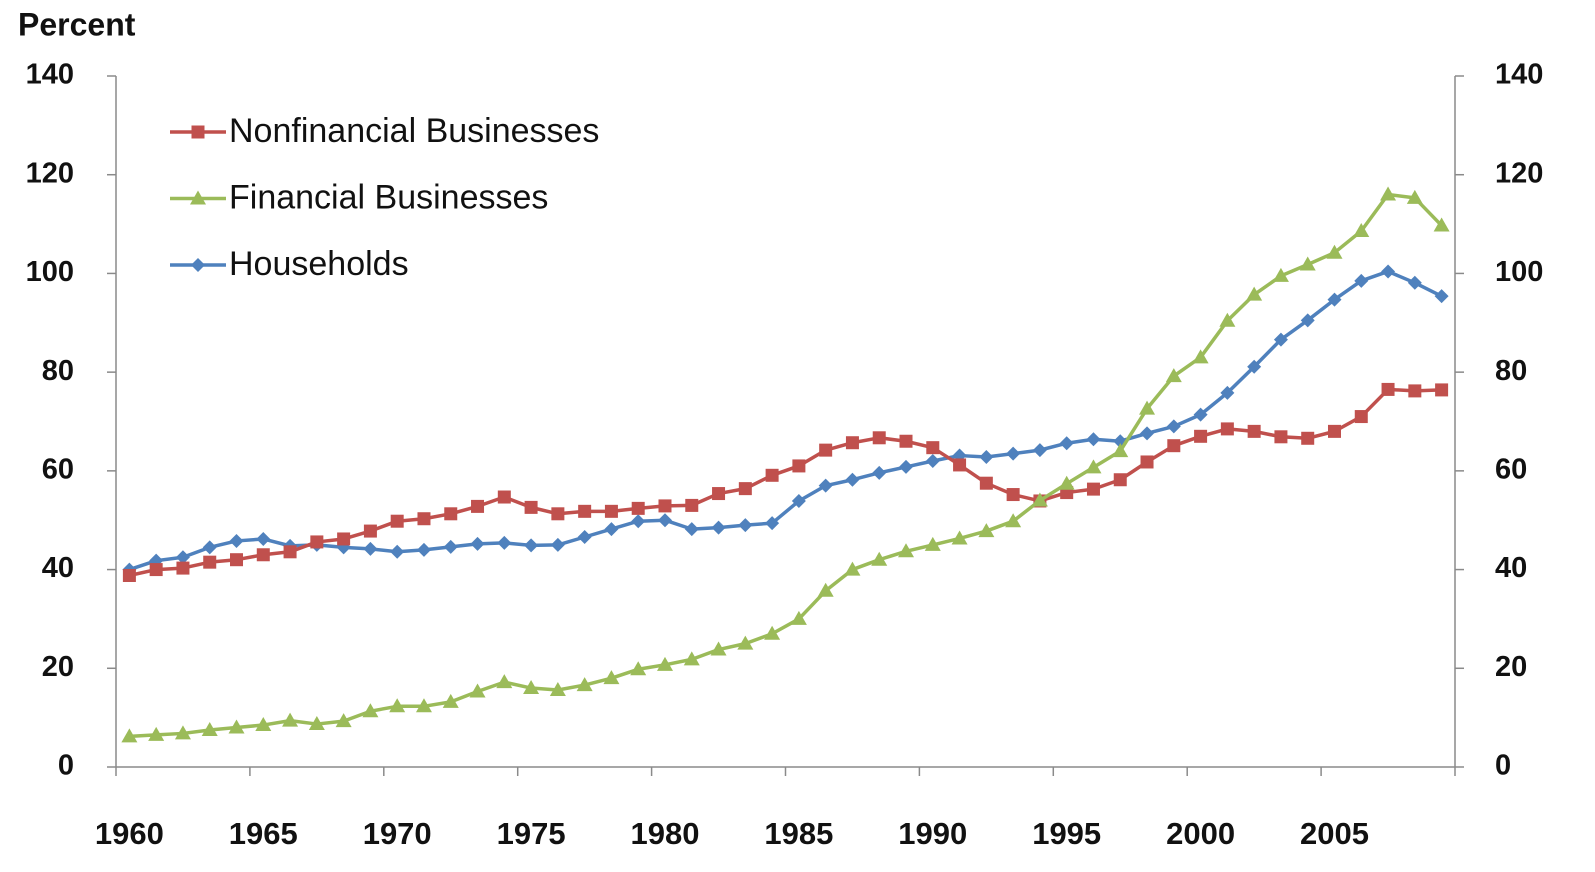  What do you see at coordinates (665, 833) in the screenshot?
I see `x-tick-label: 1980` at bounding box center [665, 833].